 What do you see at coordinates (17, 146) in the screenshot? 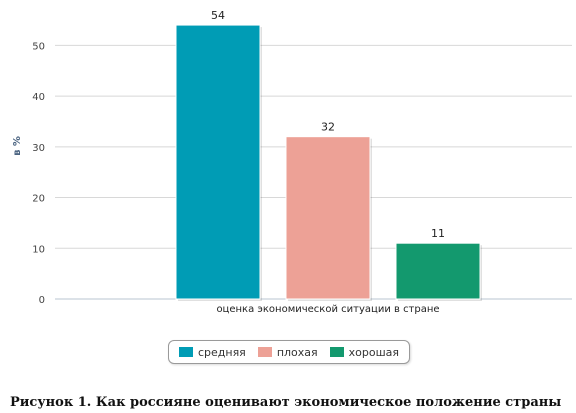
I see `y-axis-label: в %` at bounding box center [17, 146].